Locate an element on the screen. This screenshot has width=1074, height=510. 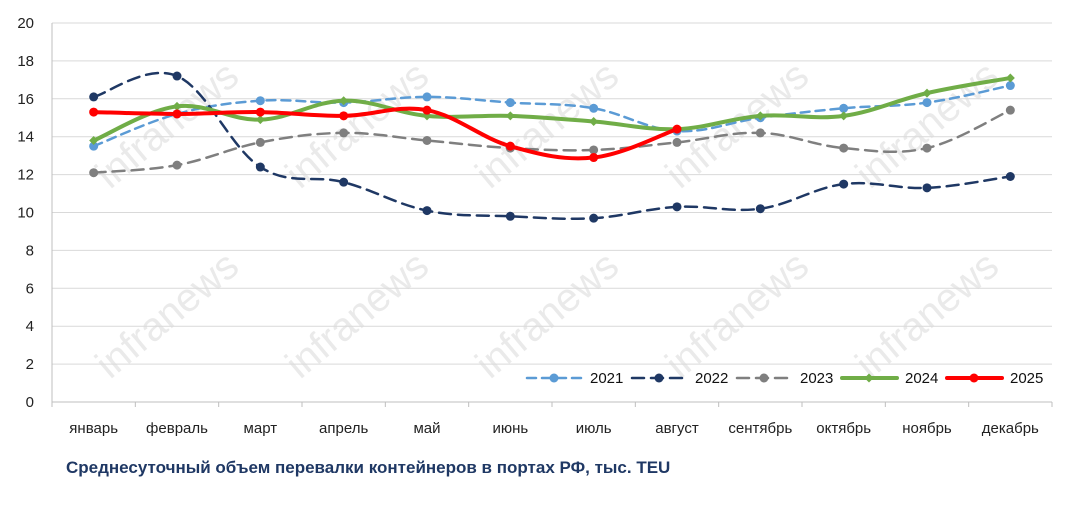
legend-label-2021: 2021 is located at coordinates (606, 378).